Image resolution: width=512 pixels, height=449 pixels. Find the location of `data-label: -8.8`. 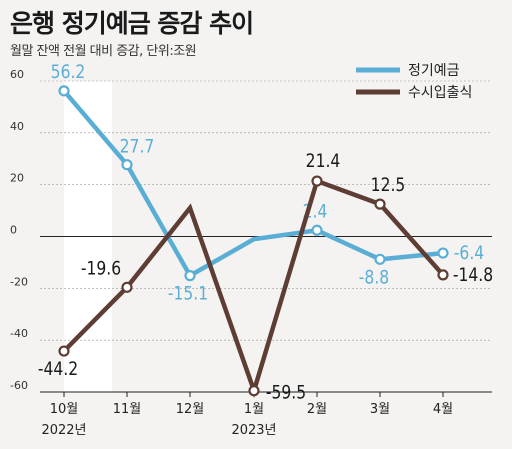

data-label: -8.8 is located at coordinates (374, 278).